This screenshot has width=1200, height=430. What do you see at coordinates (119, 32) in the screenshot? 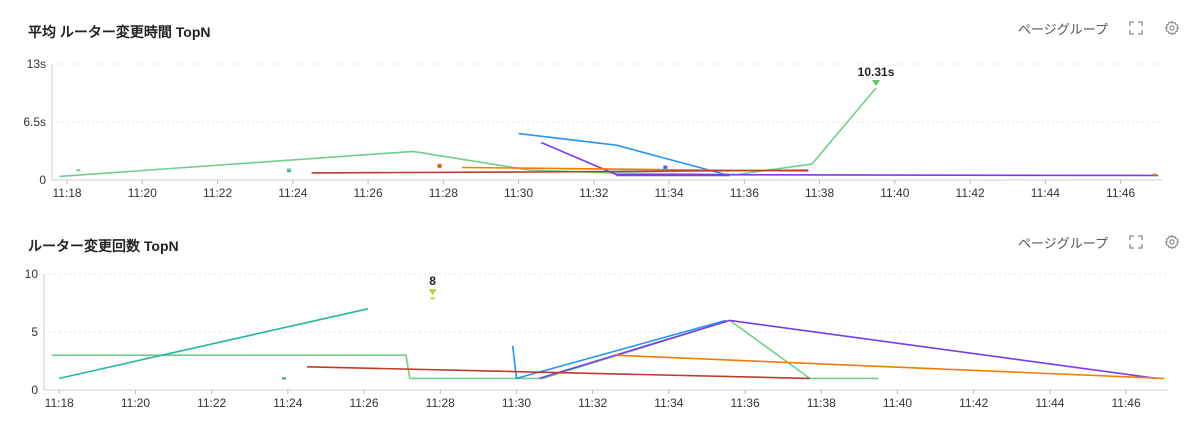
I see `chart-title: 平均 ルーター変更時間 TopN` at bounding box center [119, 32].